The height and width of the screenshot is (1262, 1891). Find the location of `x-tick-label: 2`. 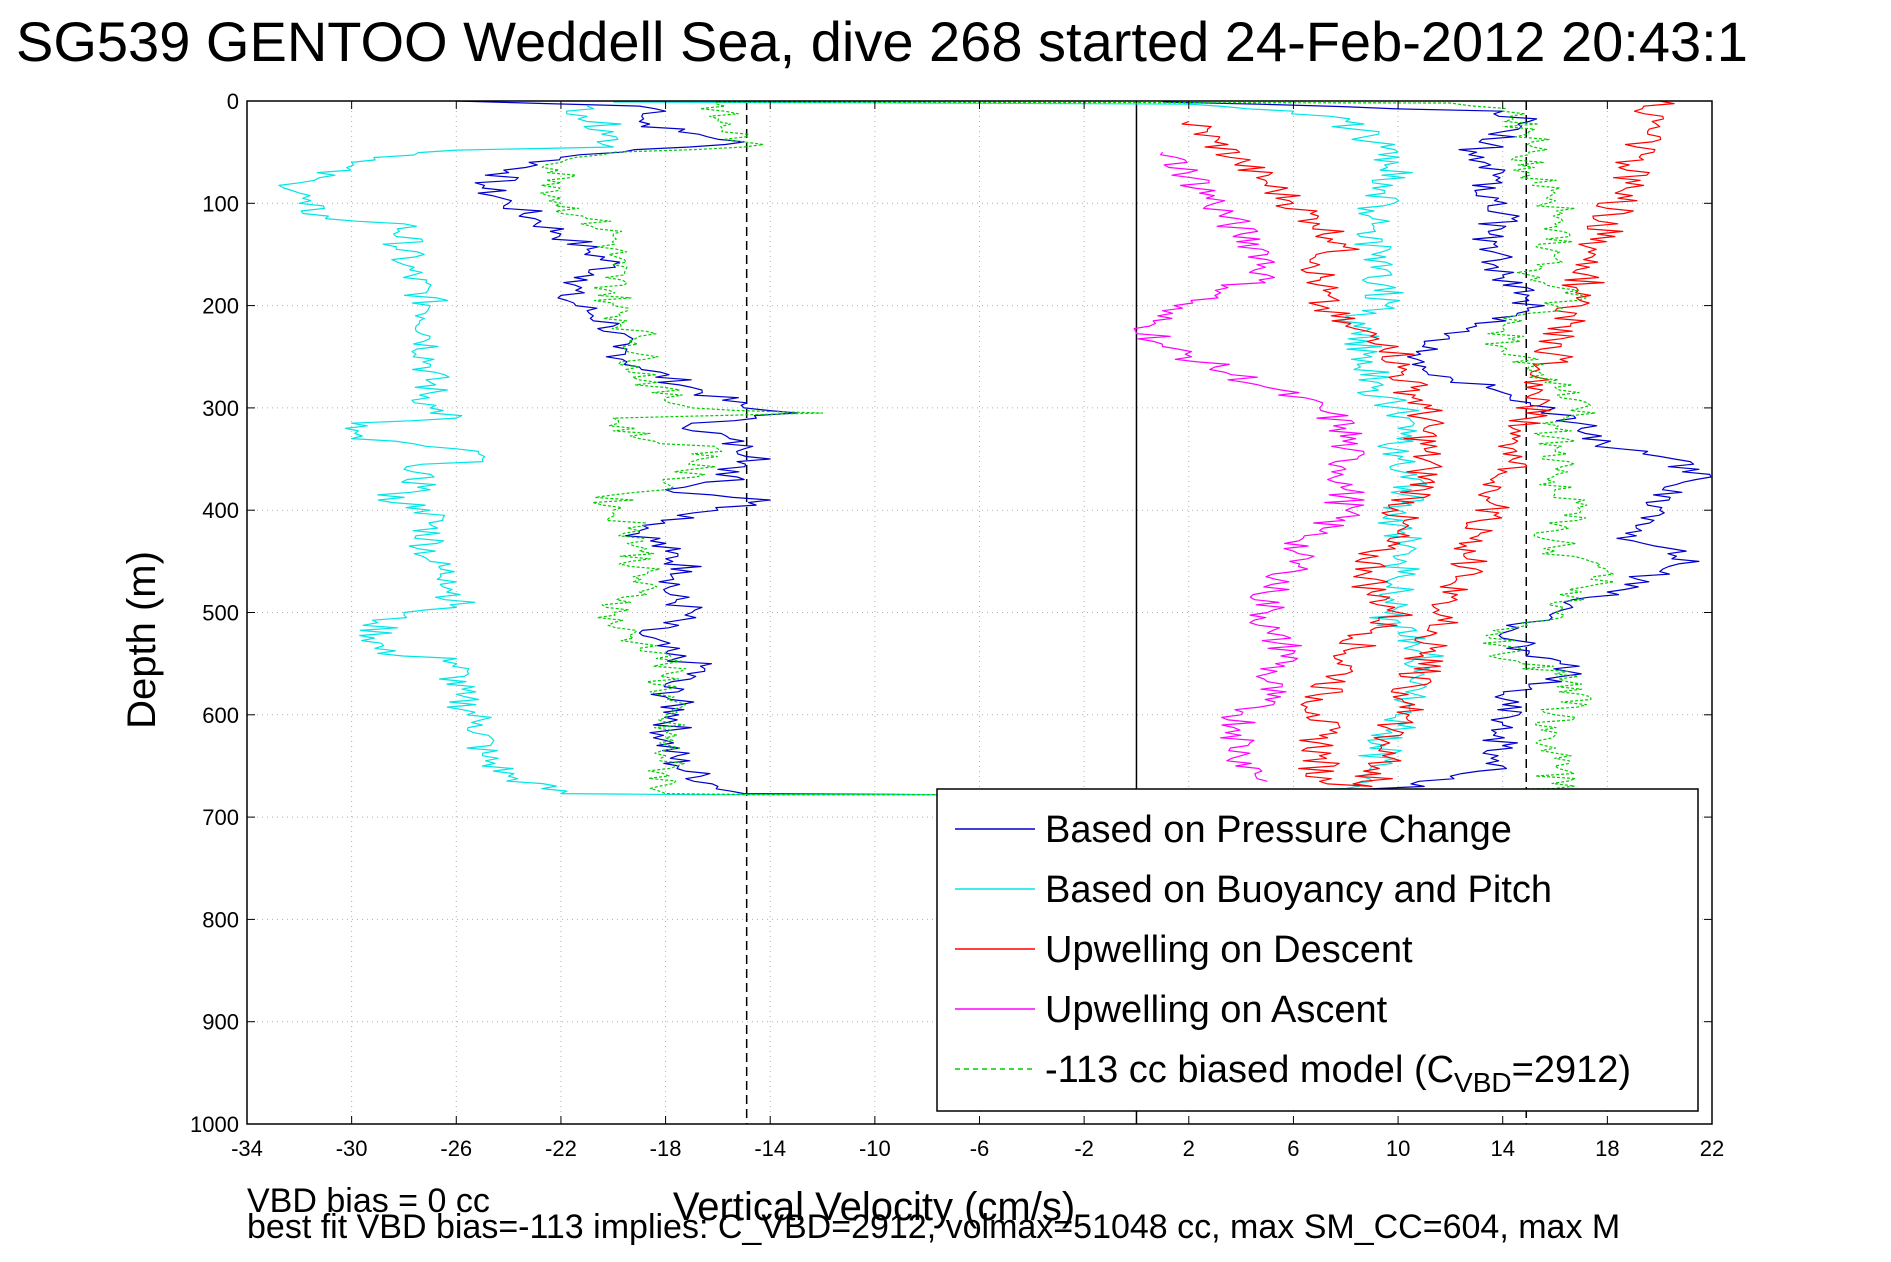

x-tick-label: 2 is located at coordinates (1189, 1148).